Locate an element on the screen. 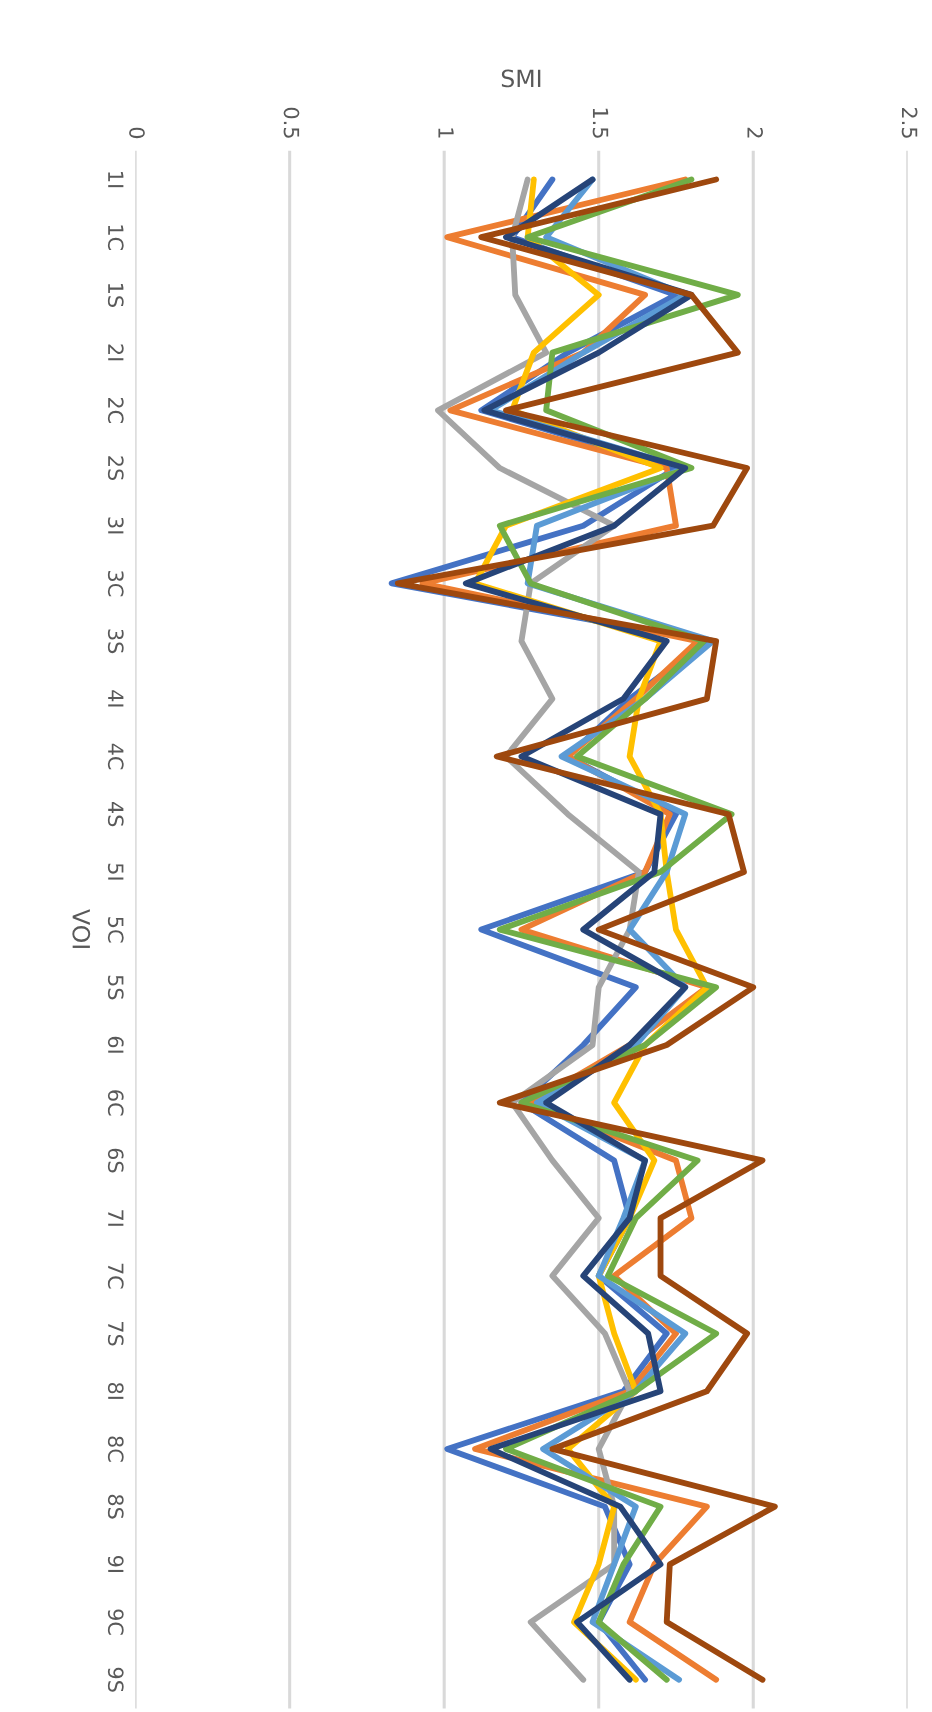 This screenshot has width=932, height=1712. x-tick-label: 0.5 is located at coordinates (291, 122).